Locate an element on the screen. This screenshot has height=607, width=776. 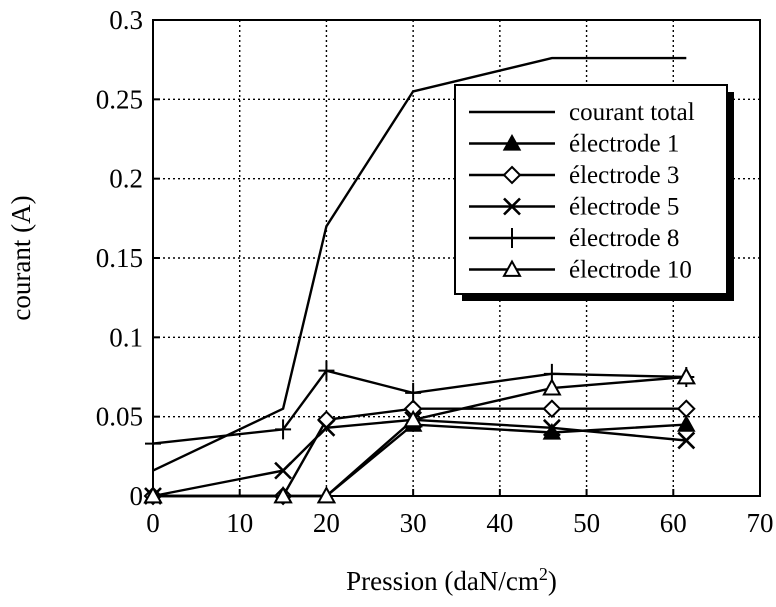
x-axis-label-end: ) is located at coordinates (552, 581).